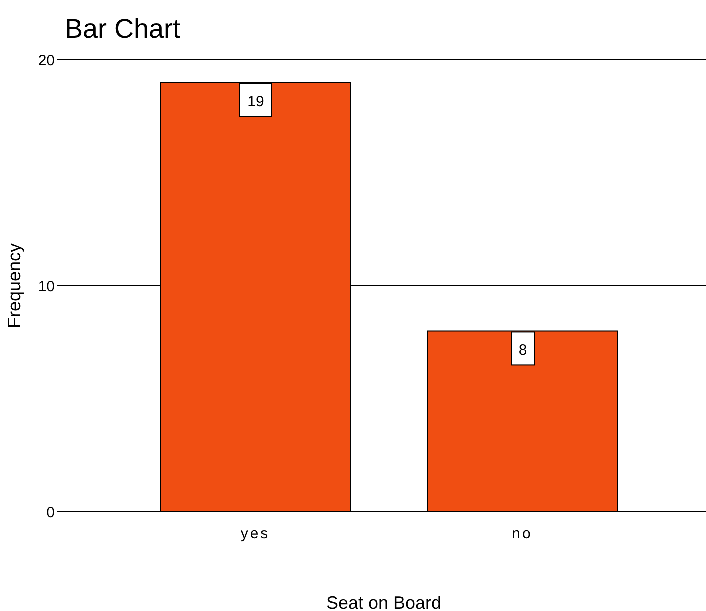  I want to click on y-tick-label: 0, so click(50, 513).